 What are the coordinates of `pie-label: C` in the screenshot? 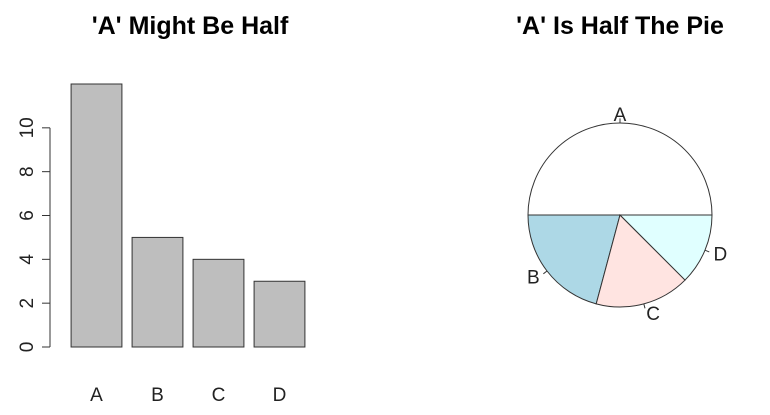 It's located at (653, 314).